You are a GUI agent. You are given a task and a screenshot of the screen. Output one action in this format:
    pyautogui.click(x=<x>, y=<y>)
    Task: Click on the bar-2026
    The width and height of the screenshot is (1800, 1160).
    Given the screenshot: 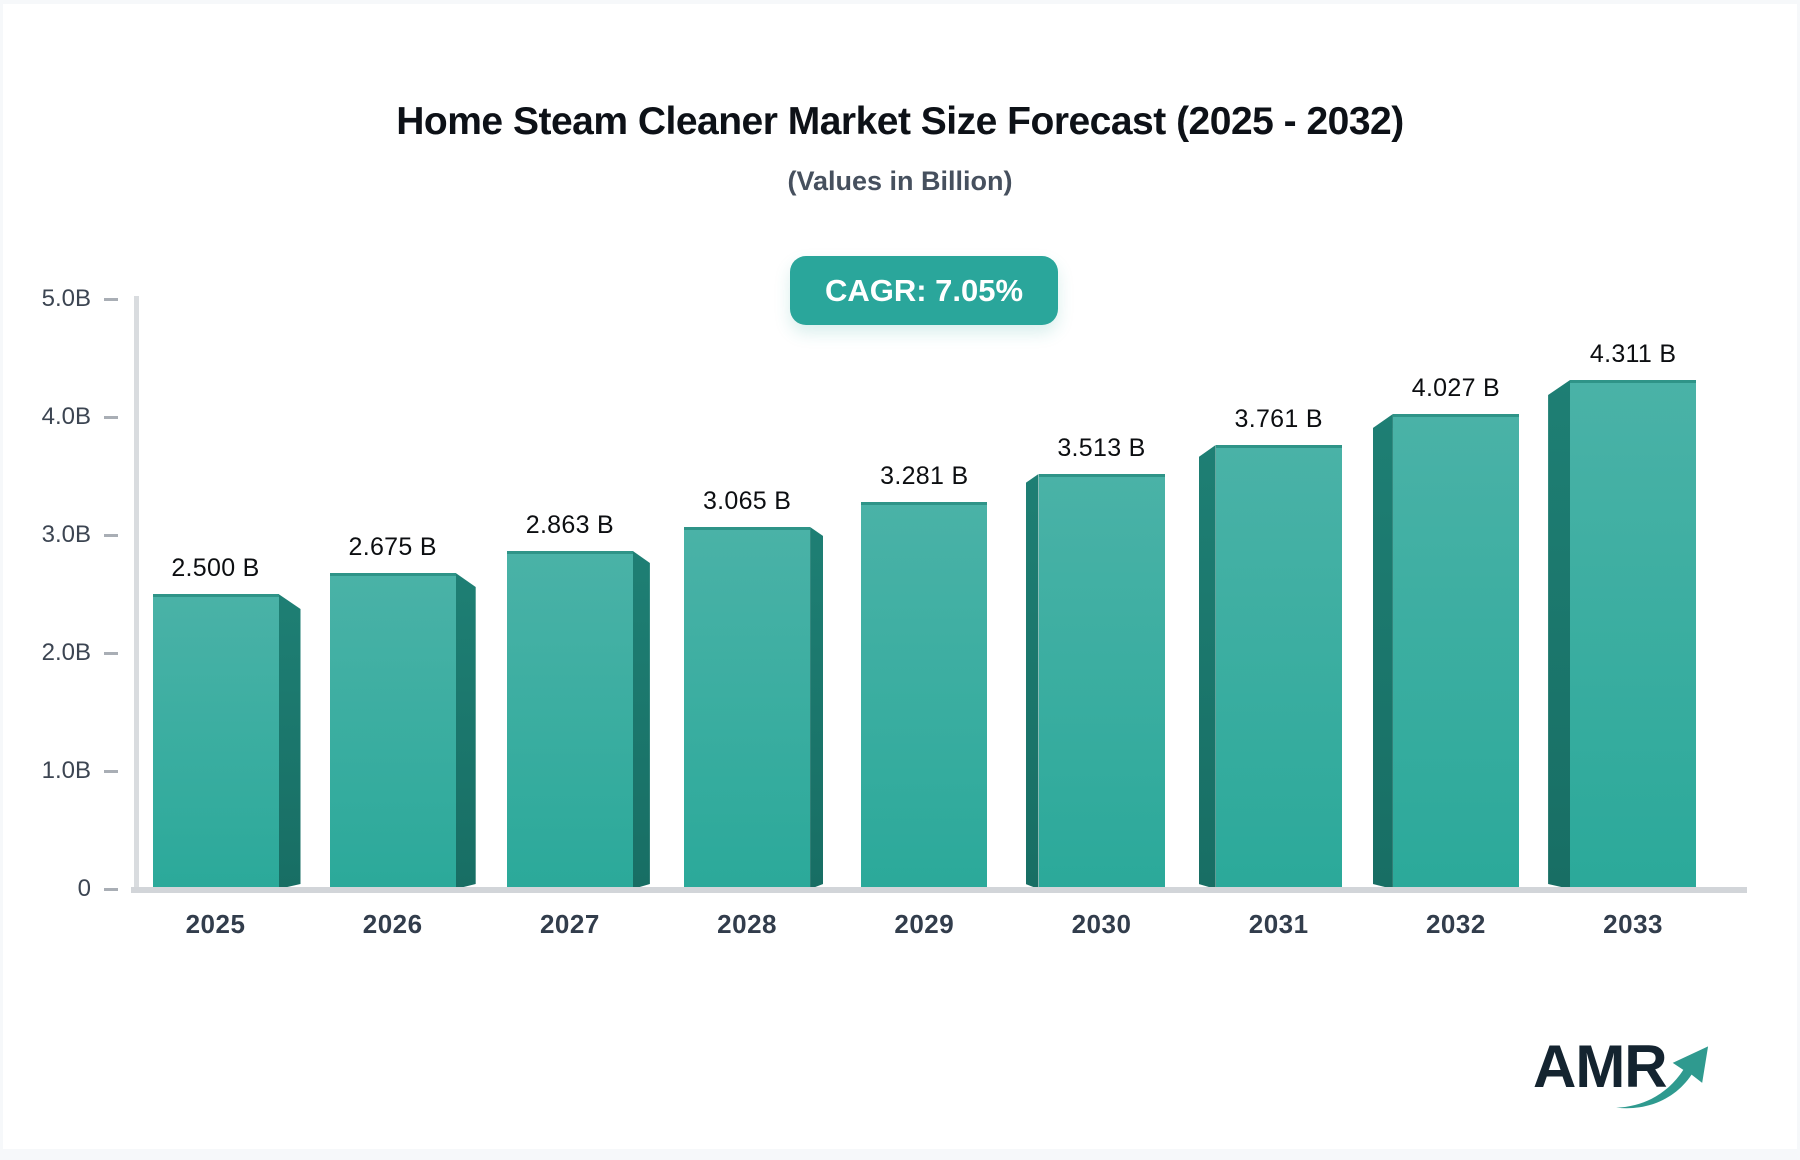 What is the action you would take?
    pyautogui.click(x=392, y=731)
    